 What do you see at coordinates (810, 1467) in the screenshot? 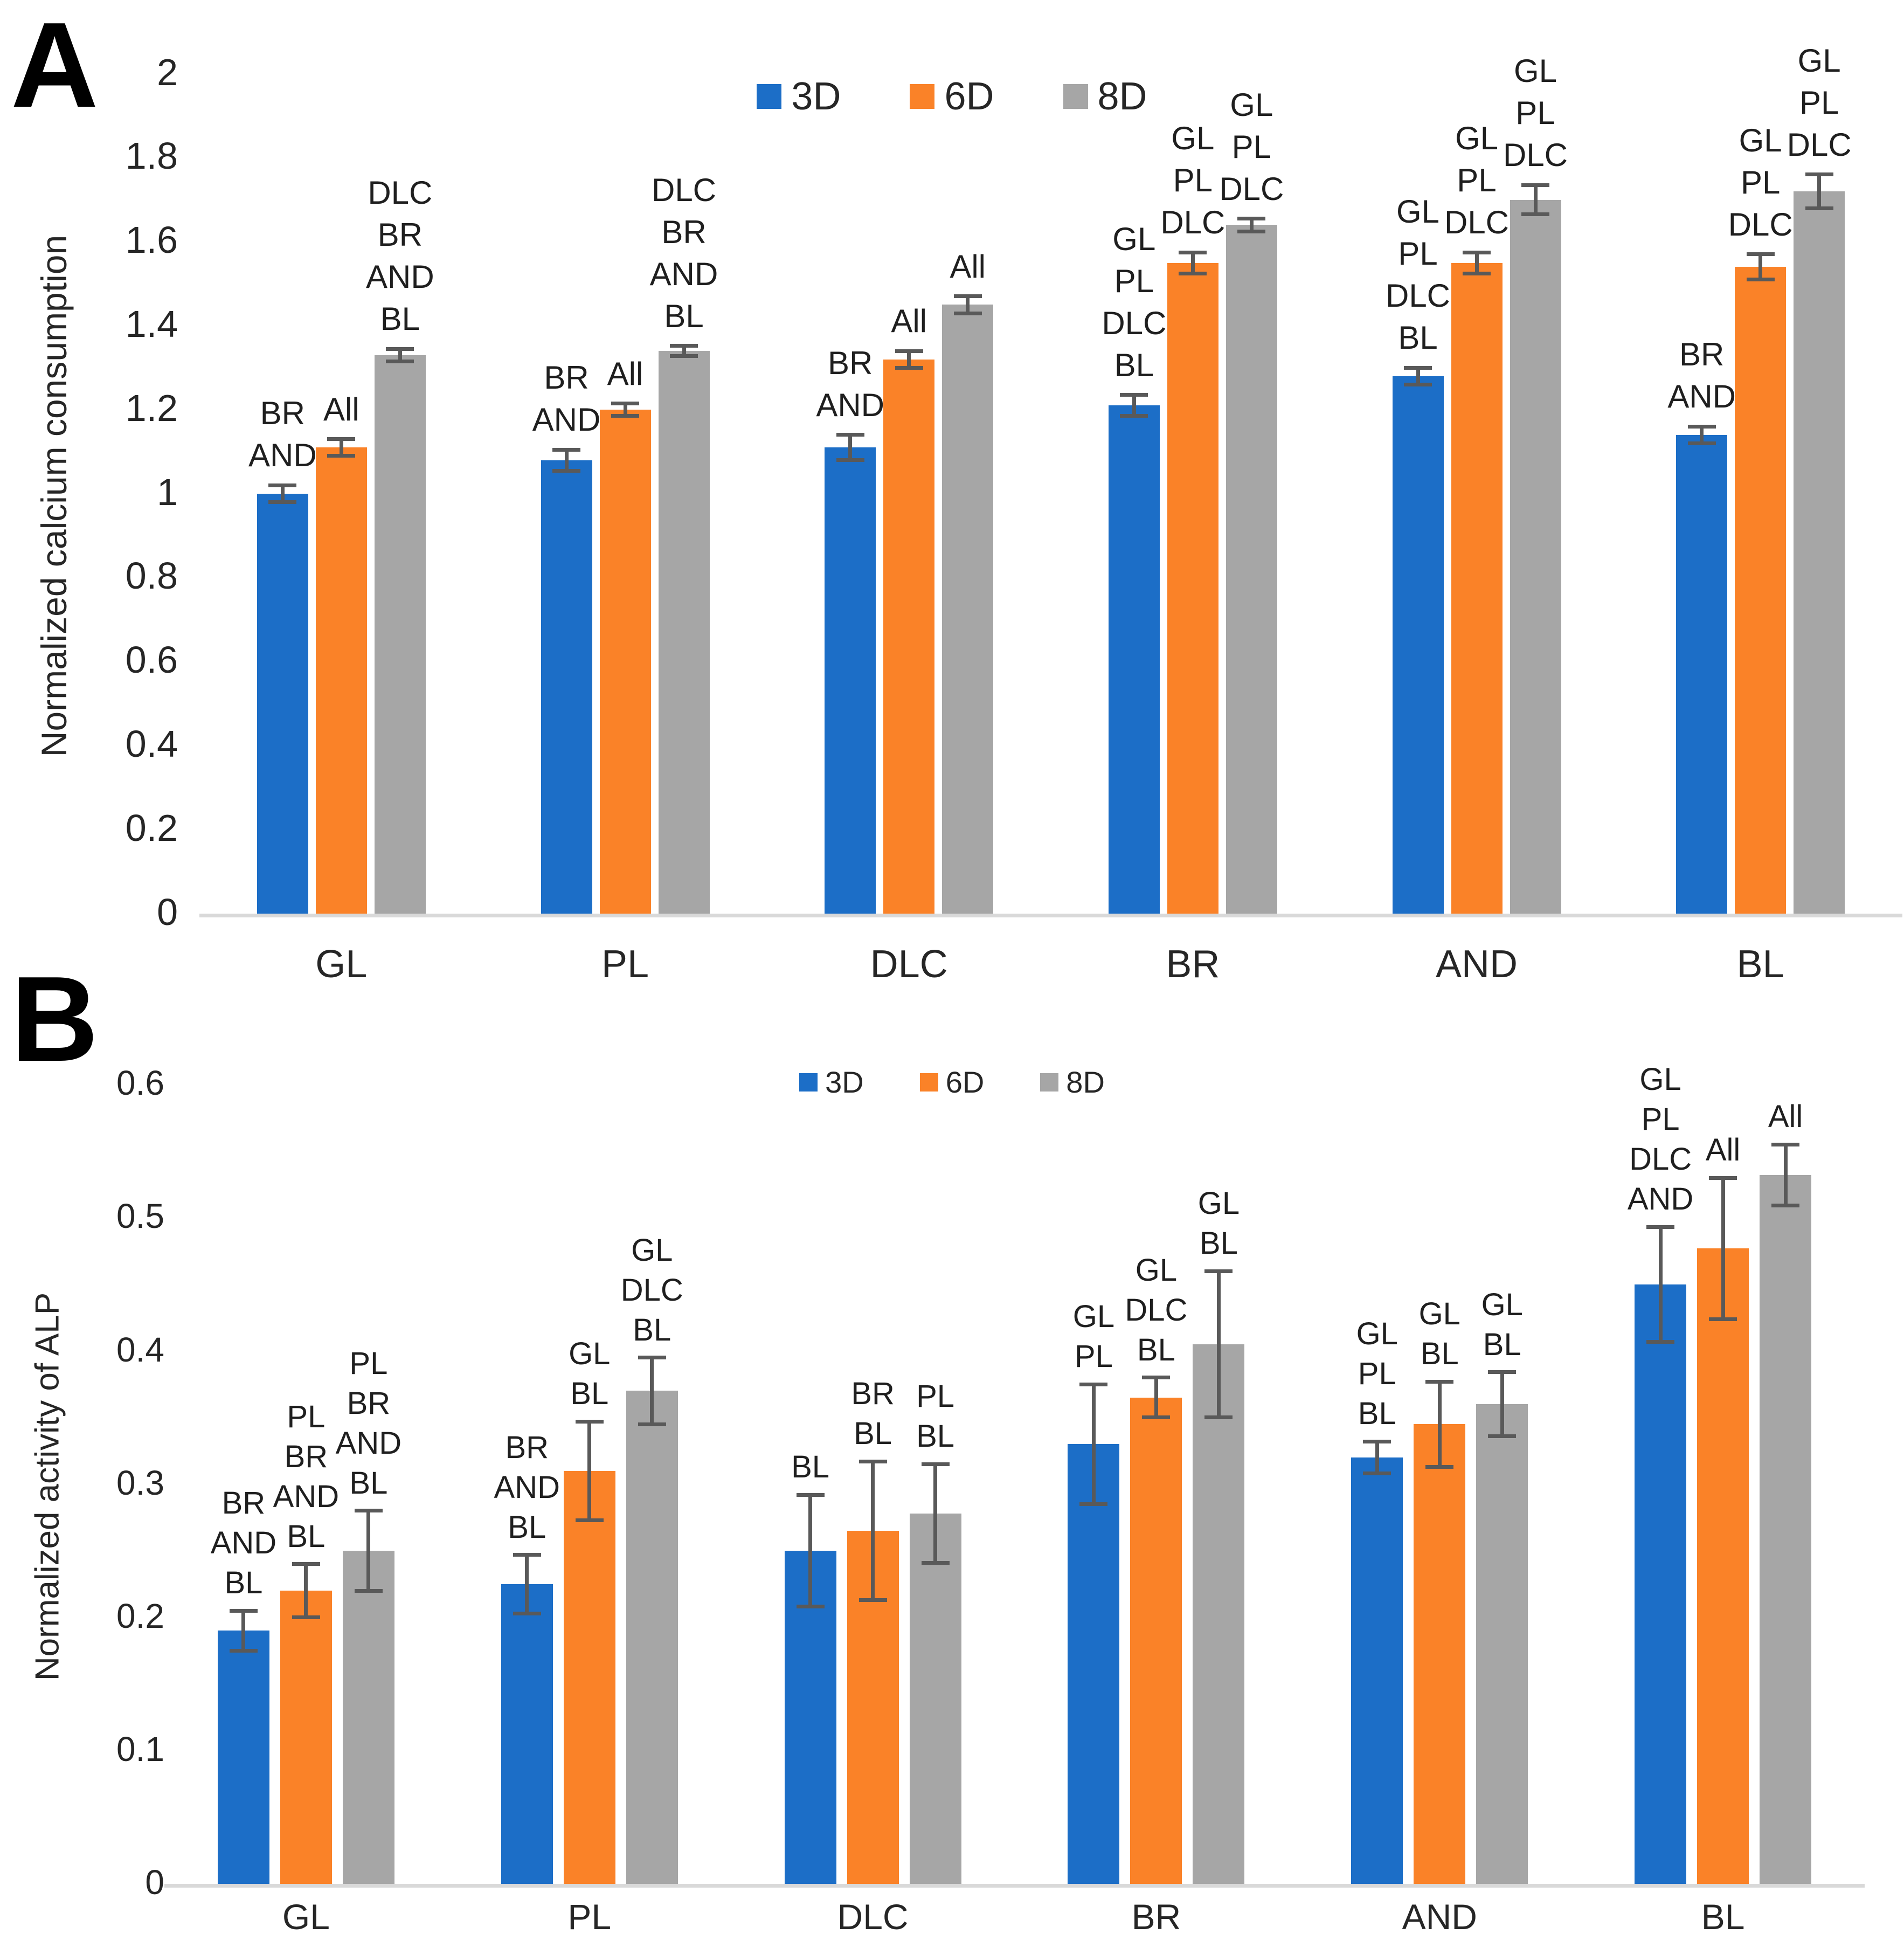
I see `bar-annotation: BL` at bounding box center [810, 1467].